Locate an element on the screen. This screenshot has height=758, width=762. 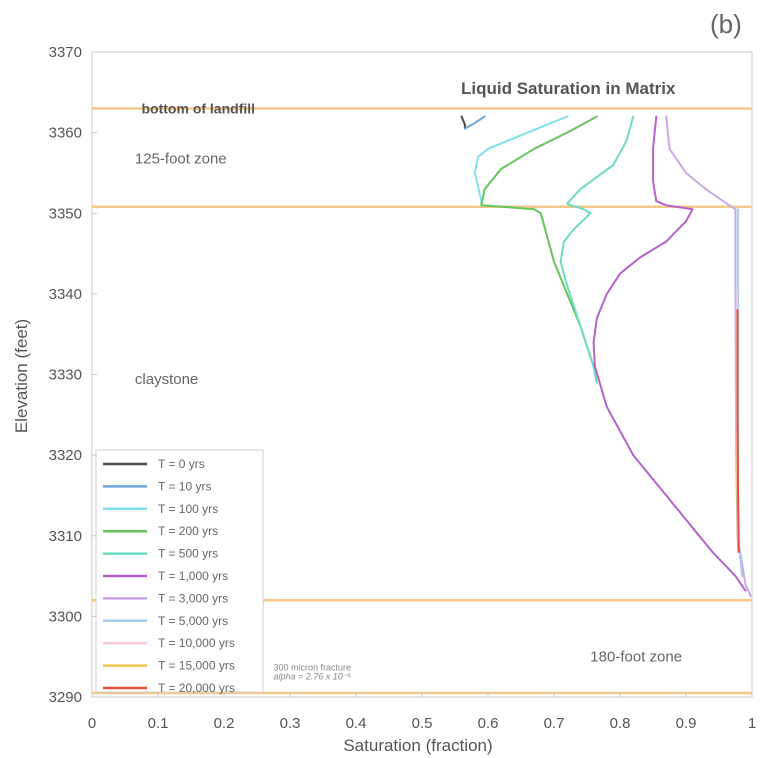
y-axis-ticks: 3290 3300 3310 3320 3330 3340 3350 3360 3370 is located at coordinates (73, 375).